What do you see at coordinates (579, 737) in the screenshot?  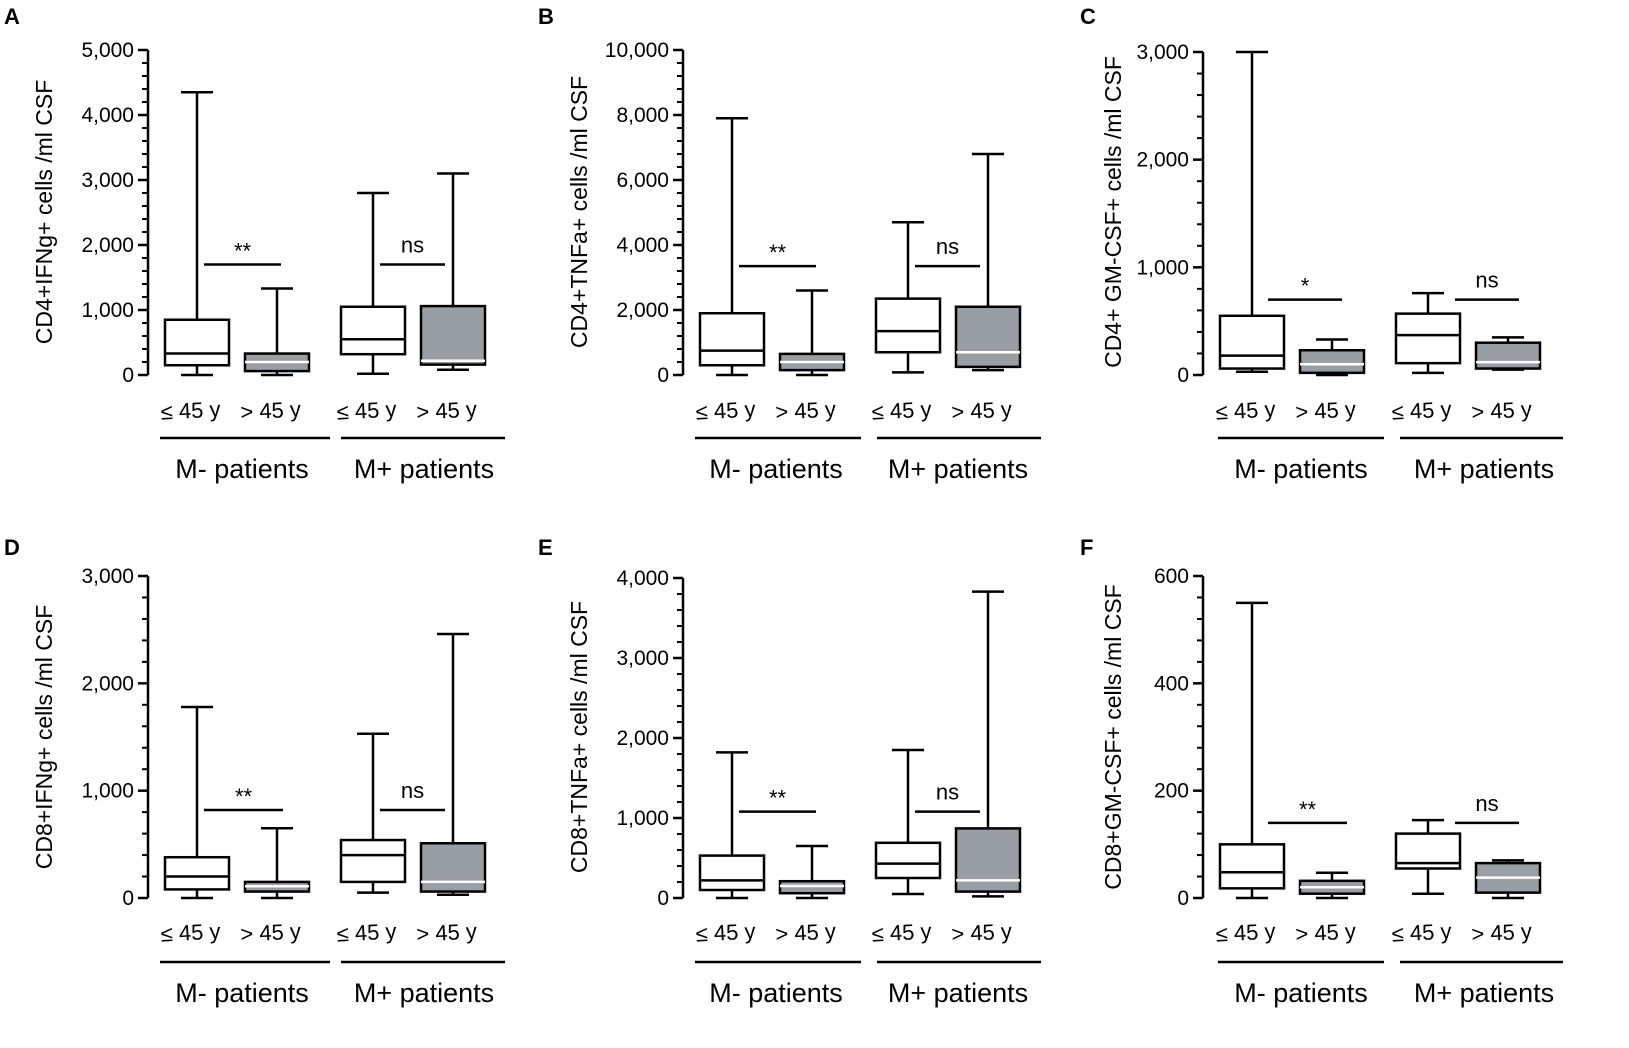 I see `y-axis-label: CD8+TNFa+ cells /ml CSF` at bounding box center [579, 737].